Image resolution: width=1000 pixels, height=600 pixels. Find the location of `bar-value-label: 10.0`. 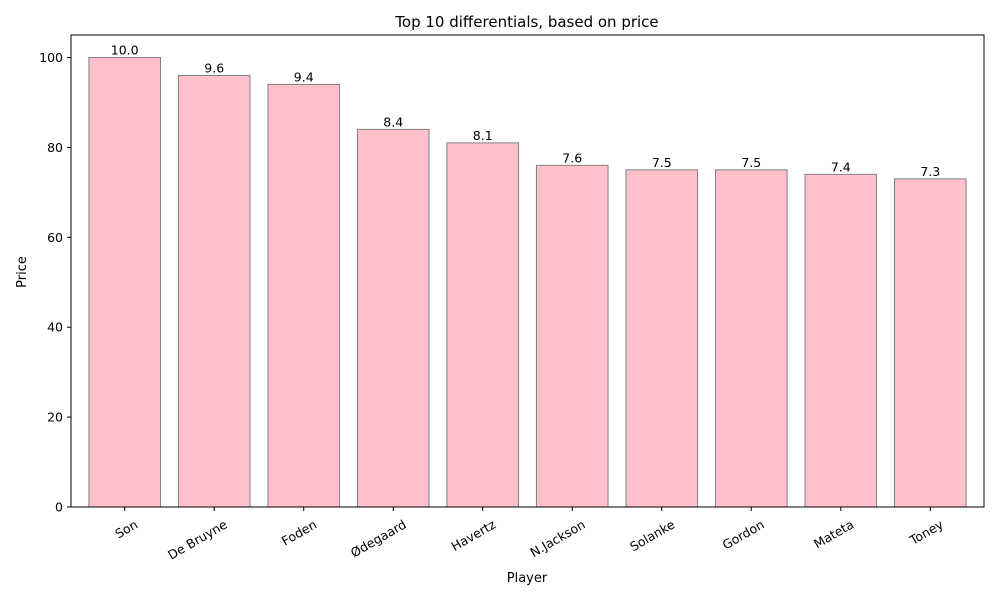

bar-value-label: 10.0 is located at coordinates (125, 49).